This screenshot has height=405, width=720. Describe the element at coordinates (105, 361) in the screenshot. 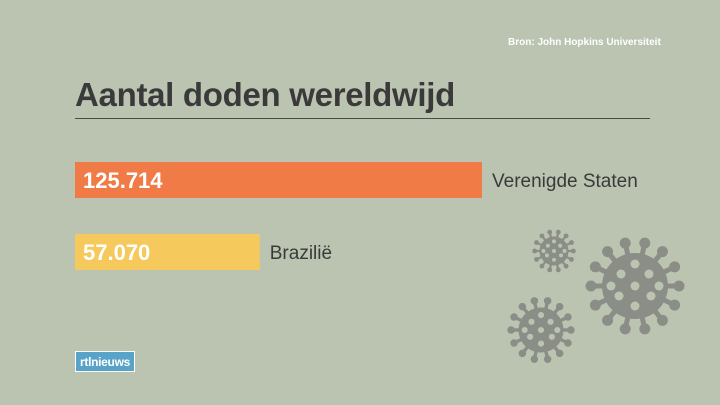

I see `rtl-nieuws-logo: rtlnieuws` at that location.